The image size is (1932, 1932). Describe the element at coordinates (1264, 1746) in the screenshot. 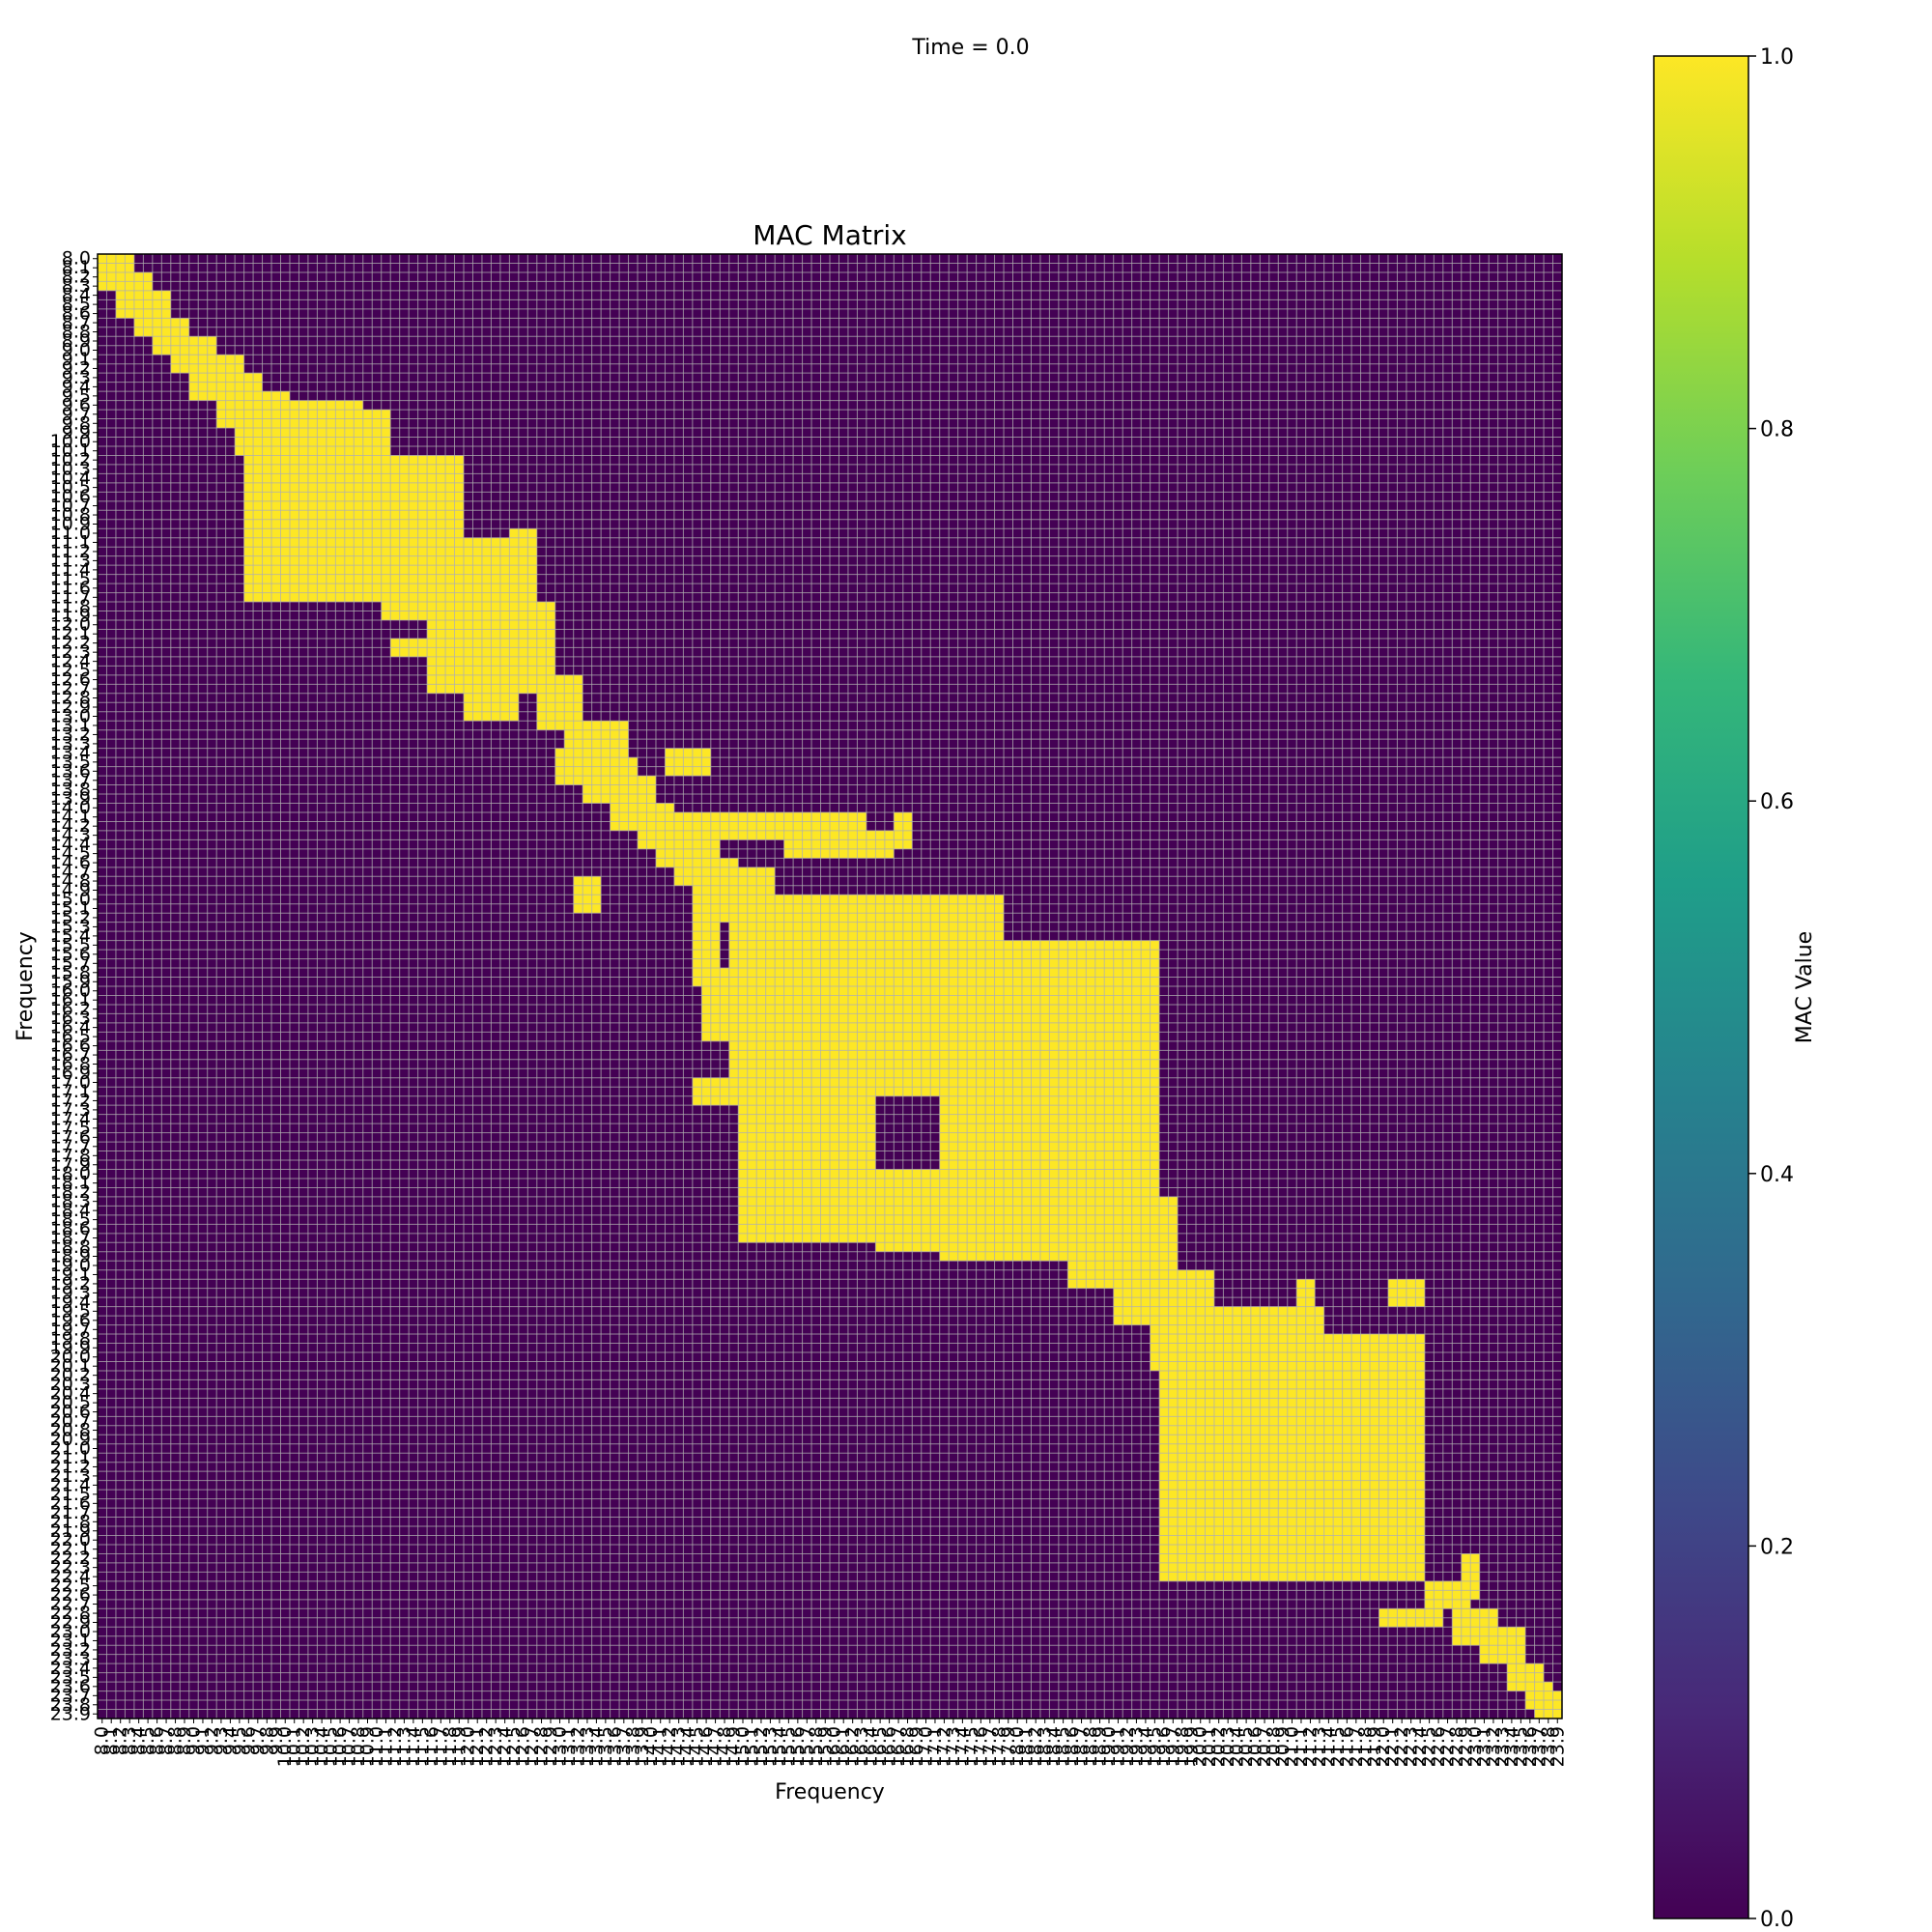

I see `x-tick-label: 20.7` at that location.